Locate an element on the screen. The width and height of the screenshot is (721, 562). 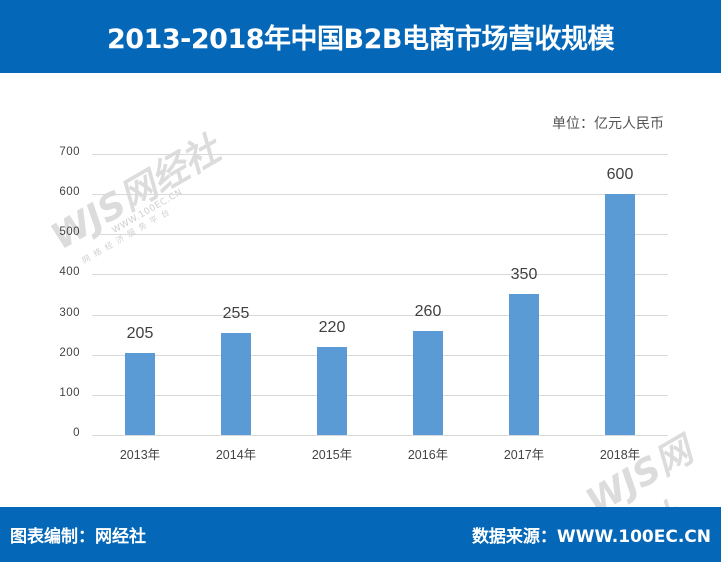
x-axis-tick: 2016年 is located at coordinates (428, 455).